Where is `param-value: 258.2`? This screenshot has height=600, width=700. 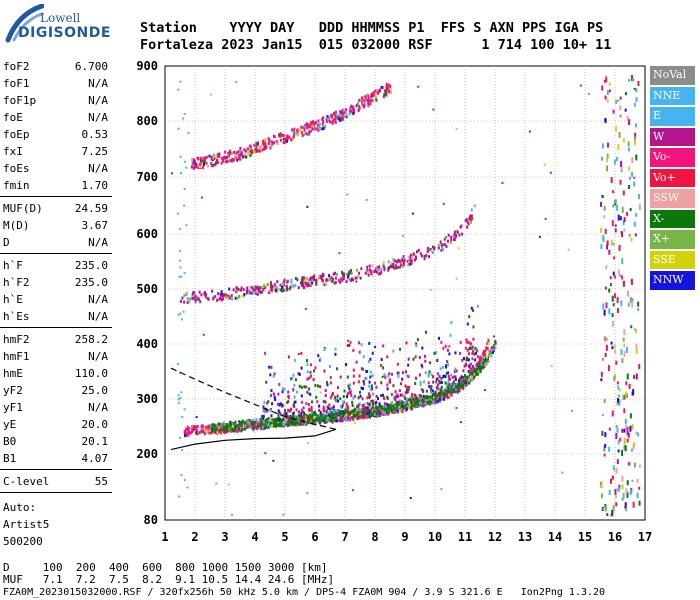 param-value: 258.2 is located at coordinates (91, 339).